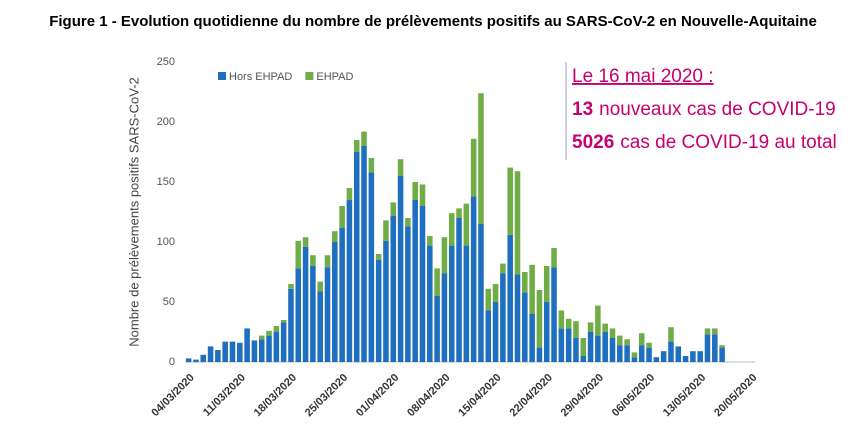 This screenshot has height=443, width=866. I want to click on x-tick-label: 04/03/2020, so click(172, 395).